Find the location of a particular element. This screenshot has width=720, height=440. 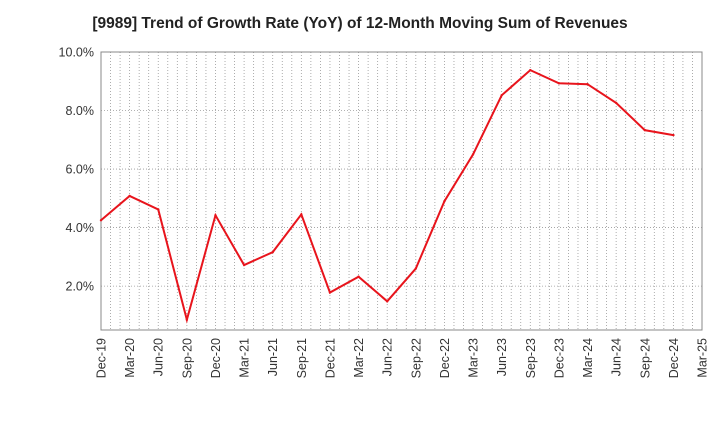

y-tick-label: 8.0% is located at coordinates (80, 111).